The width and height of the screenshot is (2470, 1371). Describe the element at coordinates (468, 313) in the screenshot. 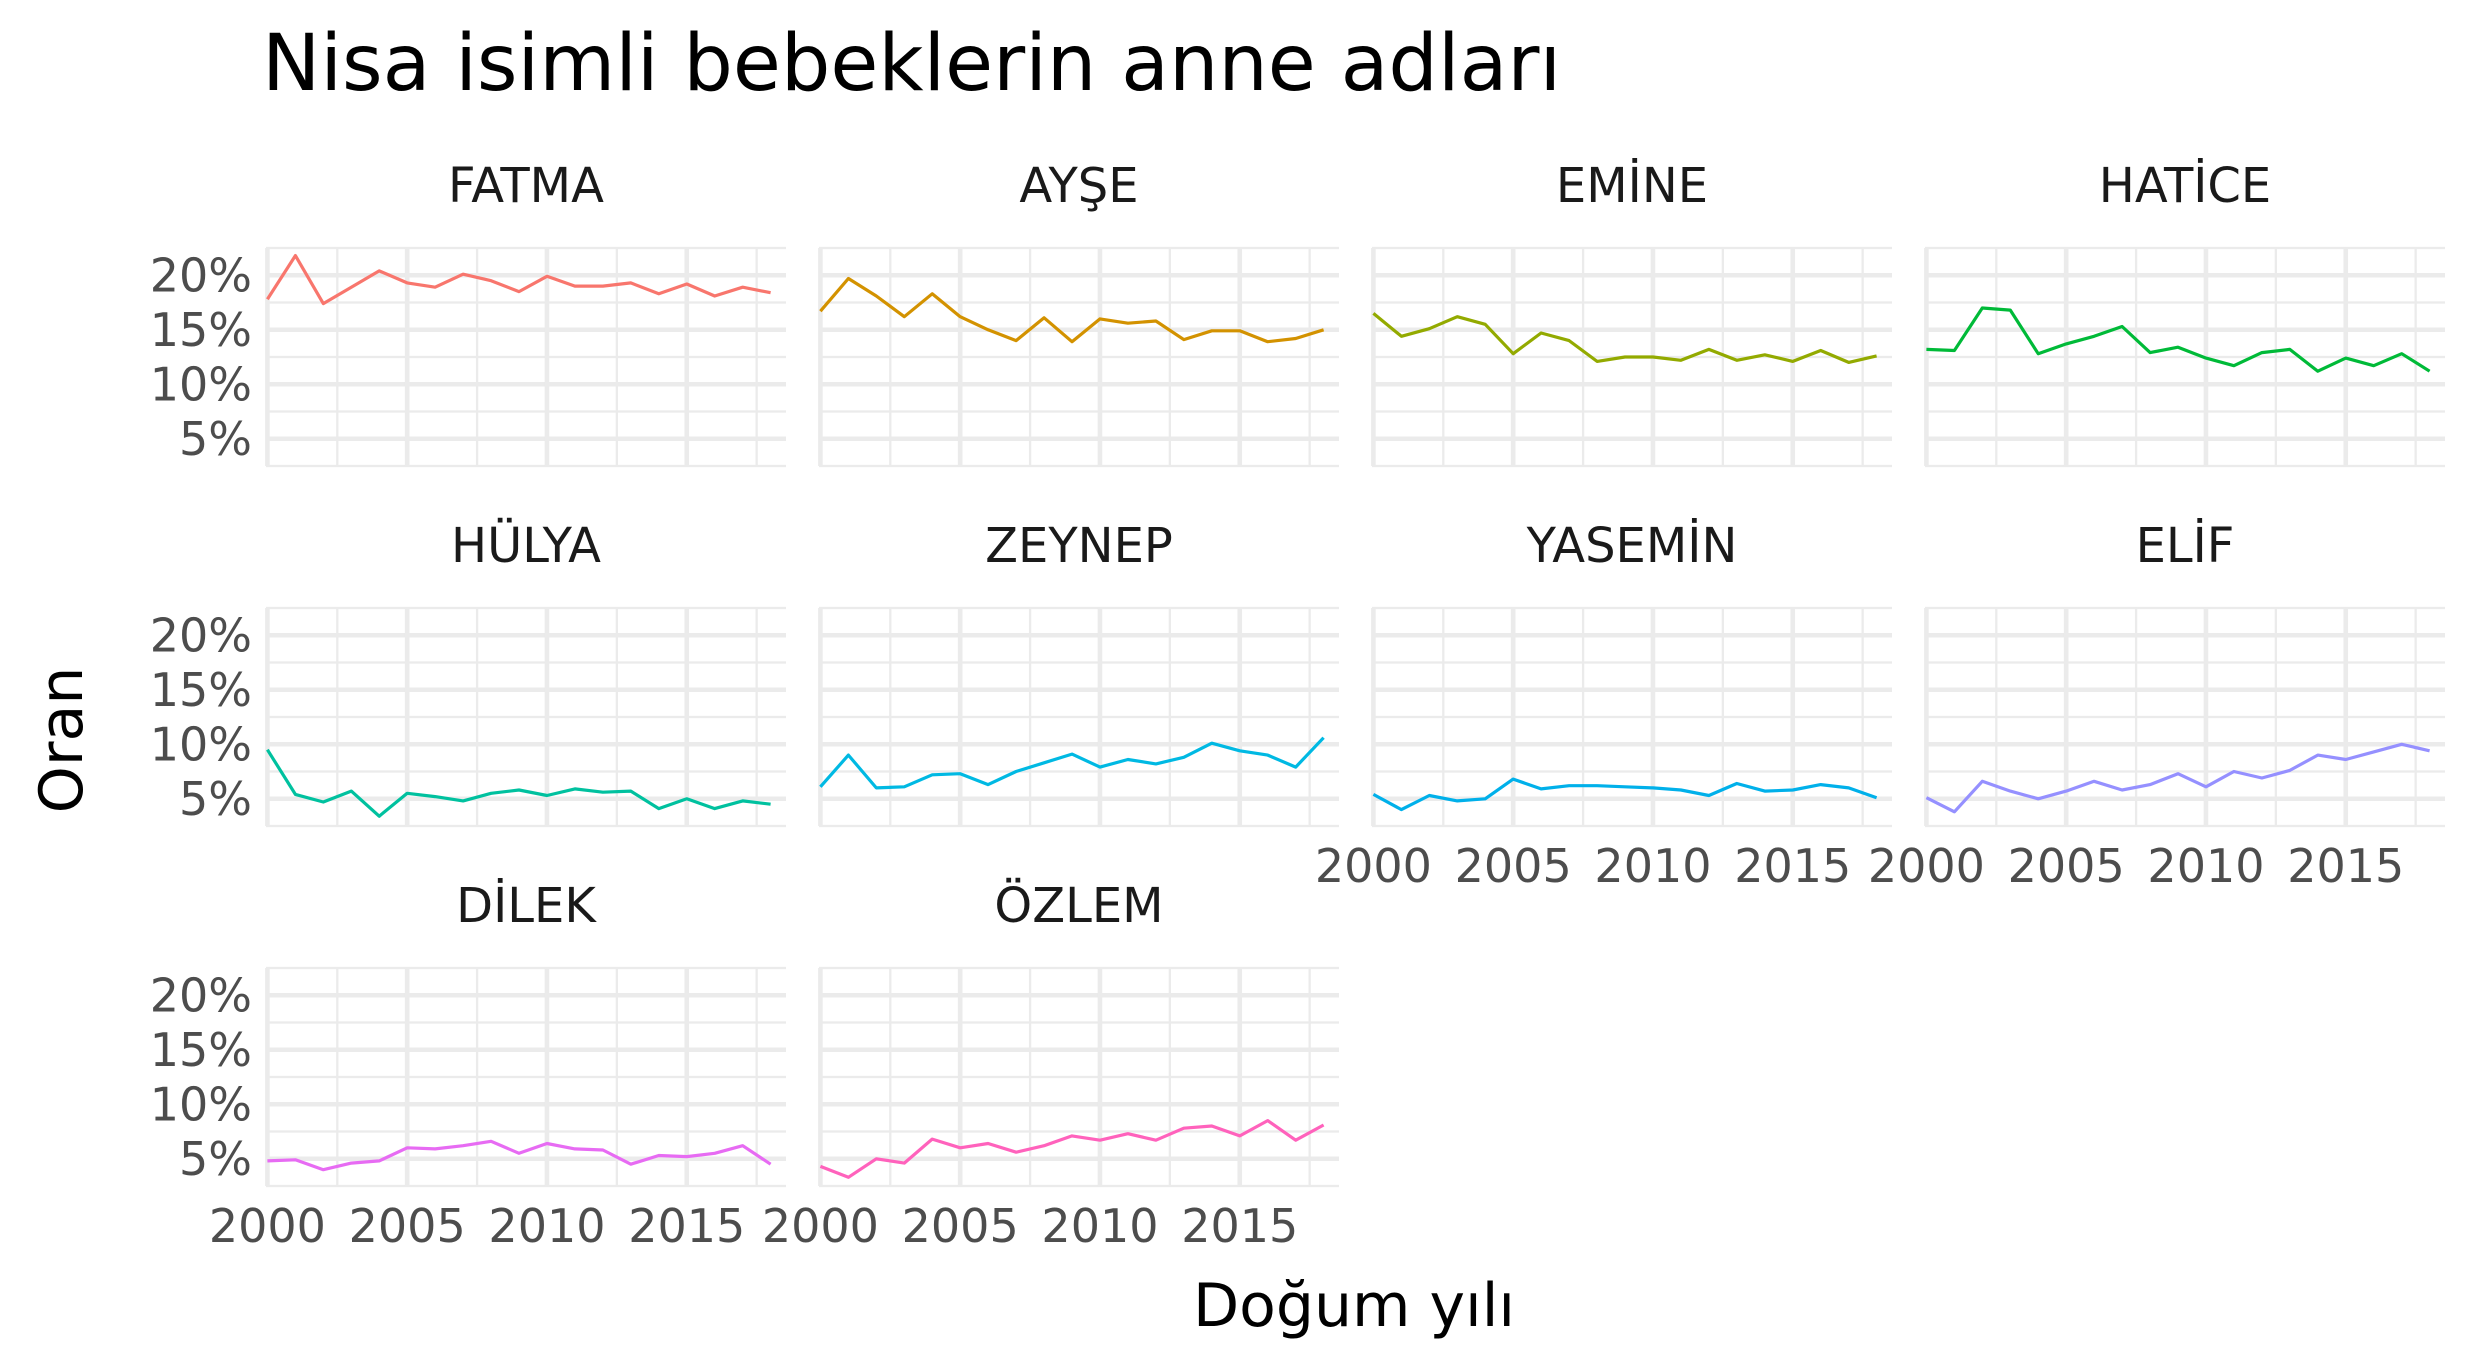

I see `facet-panel-fatma: FATMA 5%10%15%20%` at that location.